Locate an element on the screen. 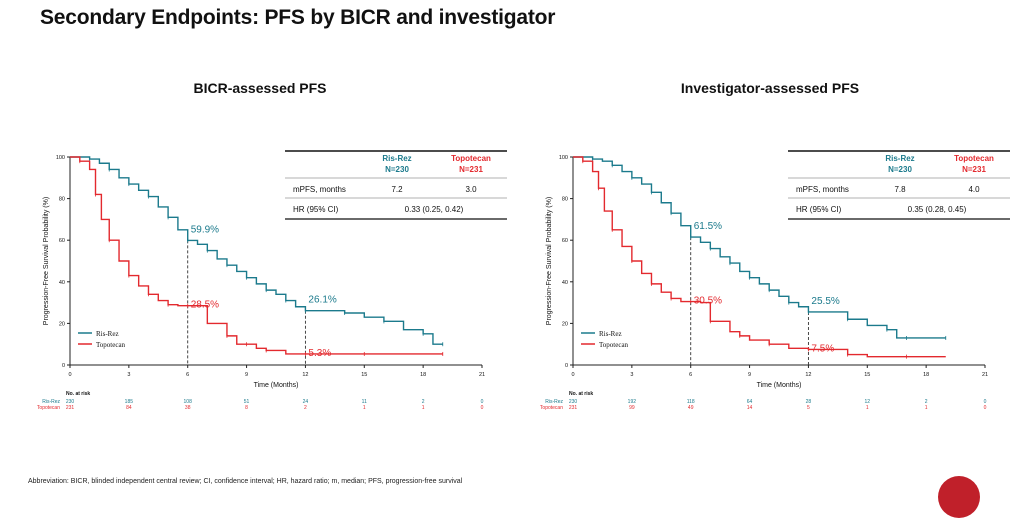  at-risk-value: 12 is located at coordinates (868, 402).